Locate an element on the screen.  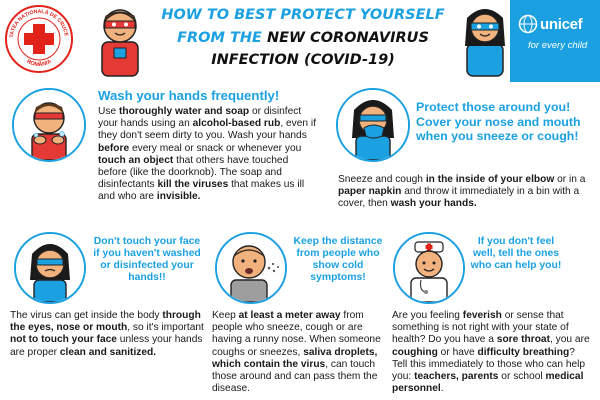
text-run: or disinfect your hands using an is located at coordinates (200, 118).